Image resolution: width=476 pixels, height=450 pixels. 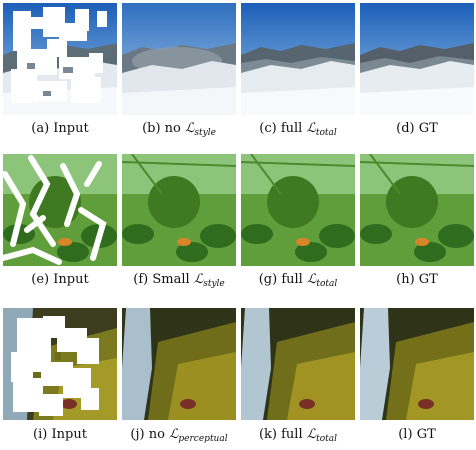 What do you see at coordinates (179, 129) in the screenshot?
I see `caption-b: (b) no ℒstyle` at bounding box center [179, 129].